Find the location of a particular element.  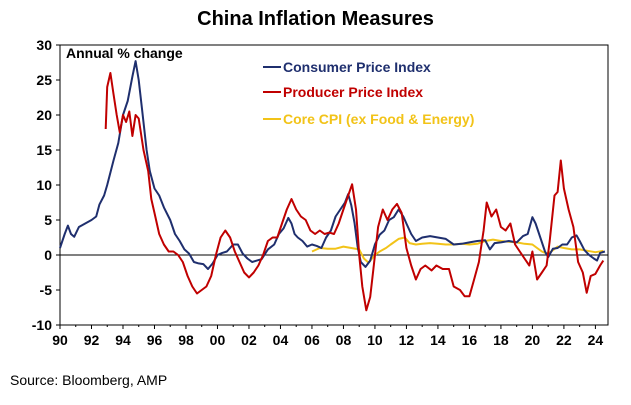

y-tick-label: -5 is located at coordinates (46, 290).